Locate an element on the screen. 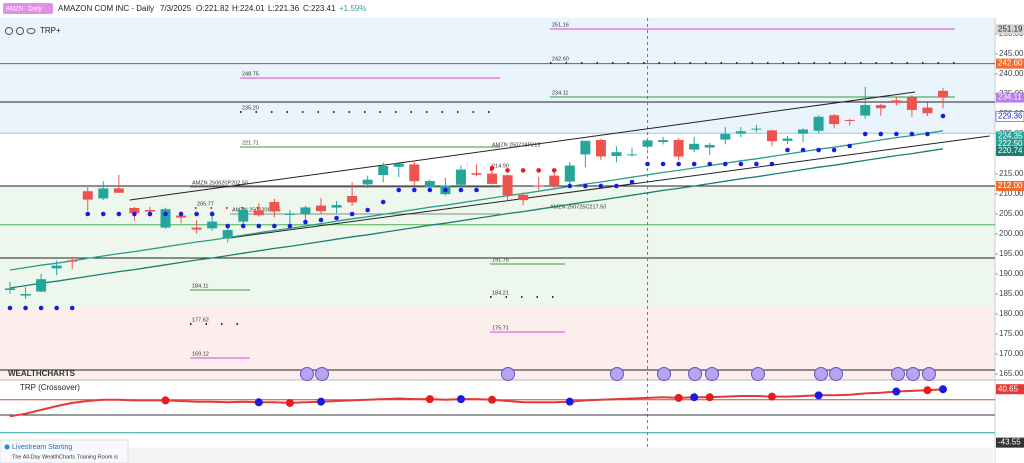  header-open: O:221.82 is located at coordinates (212, 8).